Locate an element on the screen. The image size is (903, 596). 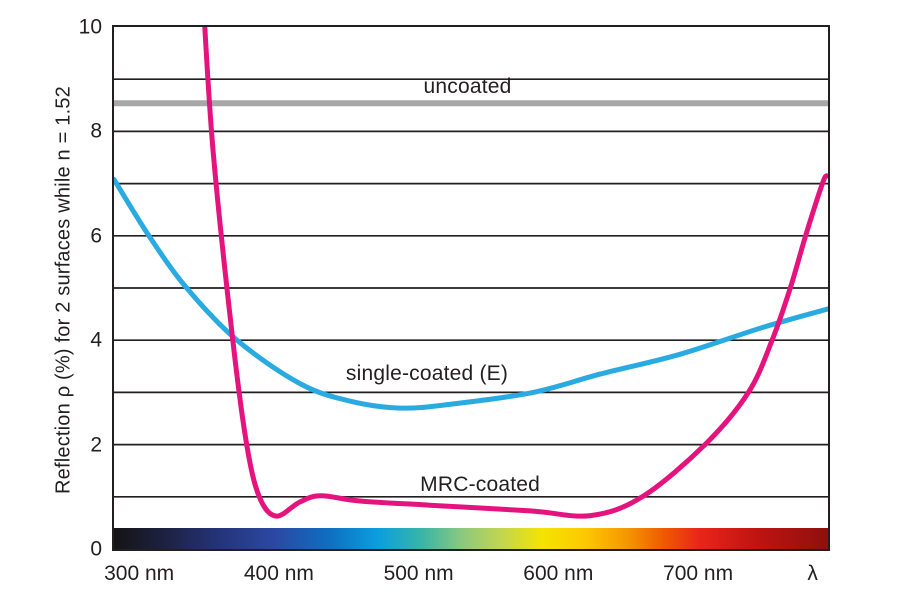
spectrum-bar is located at coordinates (471, 538).